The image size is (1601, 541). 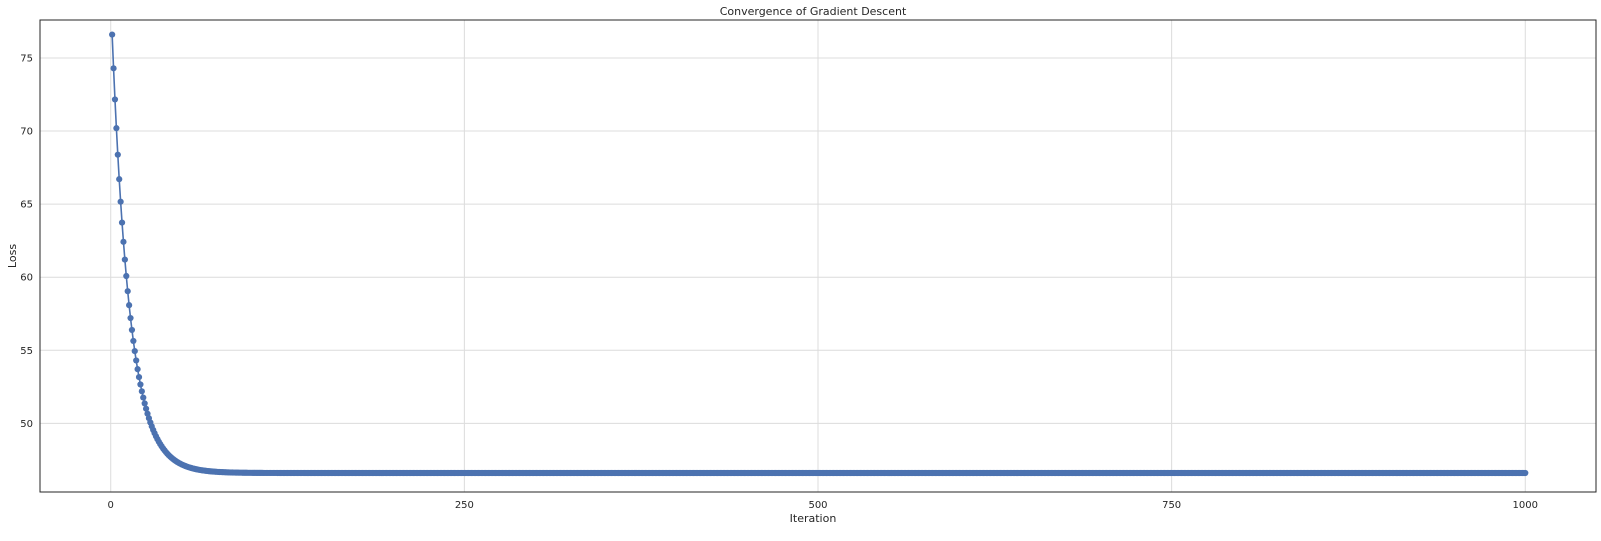 What do you see at coordinates (26, 205) in the screenshot?
I see `y-tick-label: 65` at bounding box center [26, 205].